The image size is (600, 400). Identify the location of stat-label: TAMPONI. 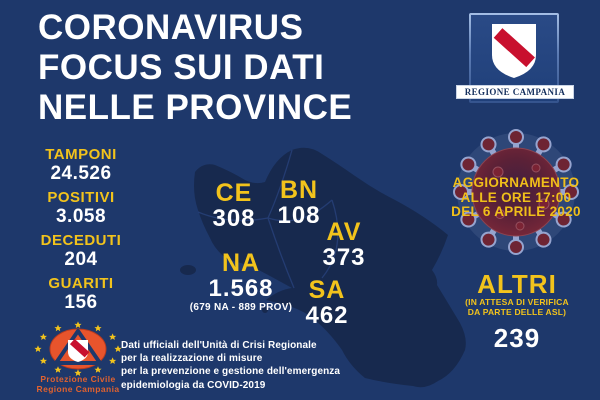
(81, 154).